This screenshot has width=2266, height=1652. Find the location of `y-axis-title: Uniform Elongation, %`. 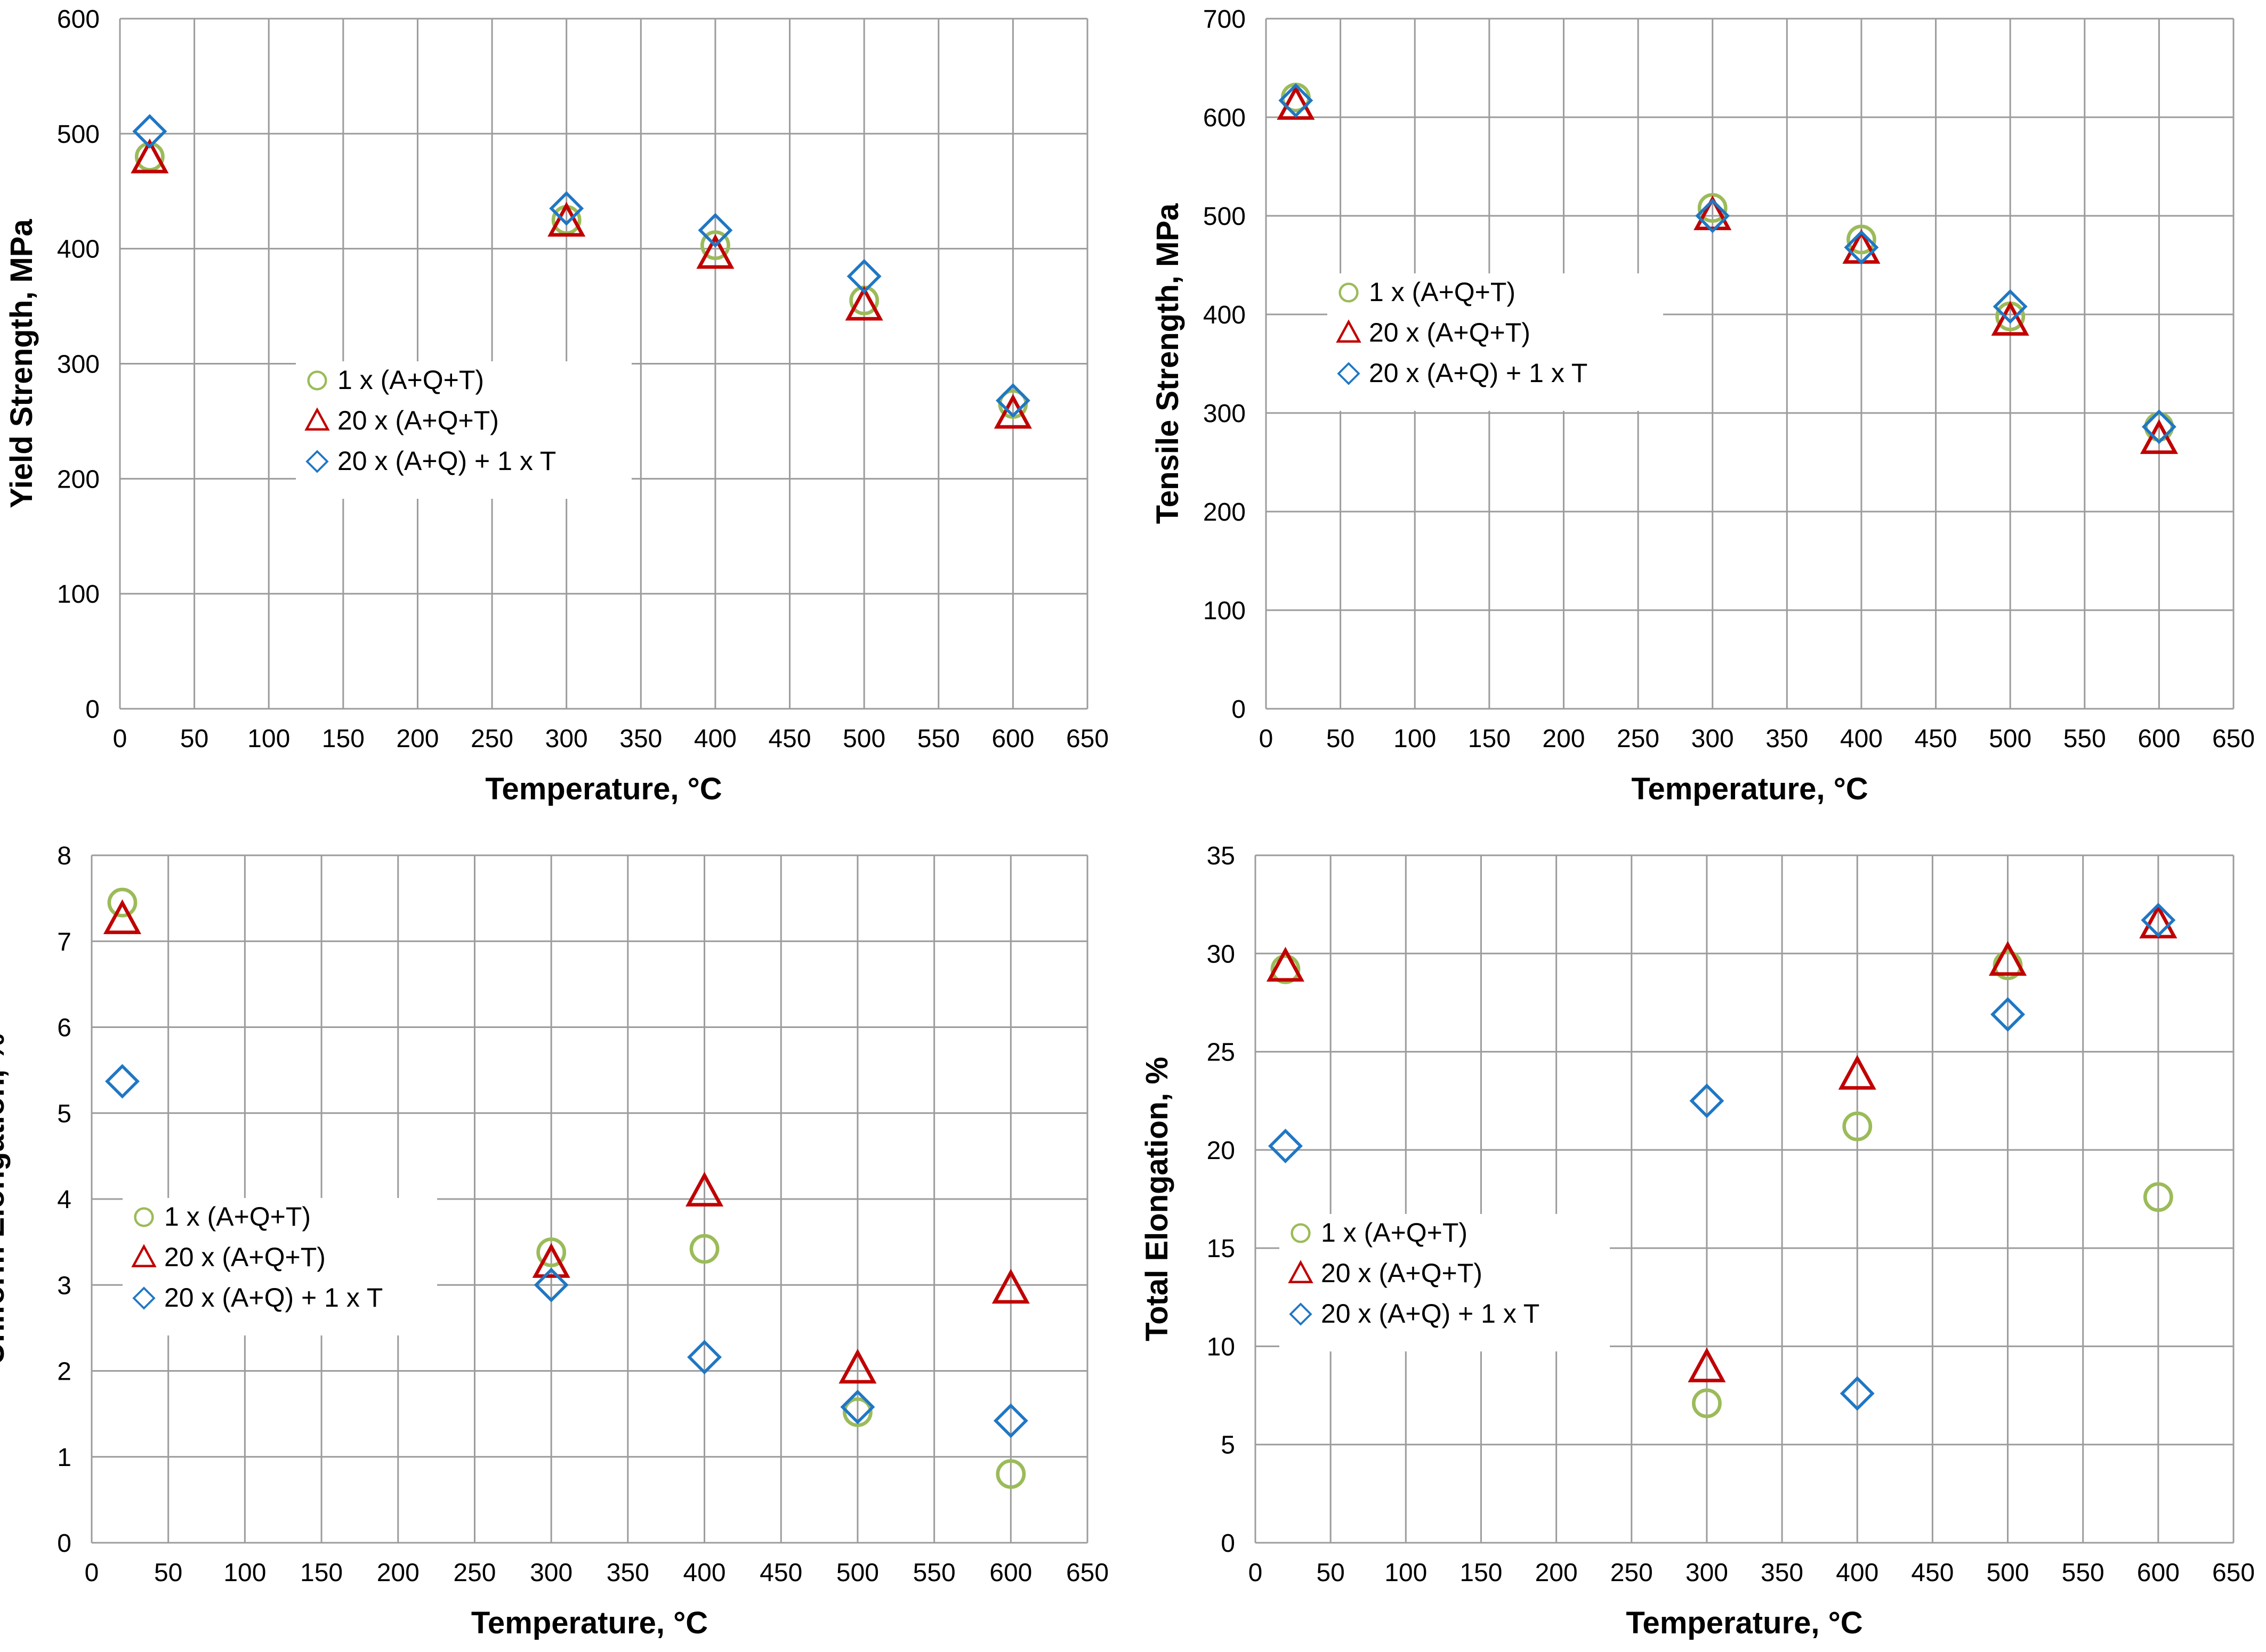

y-axis-title: Uniform Elongation, % is located at coordinates (5, 1199).